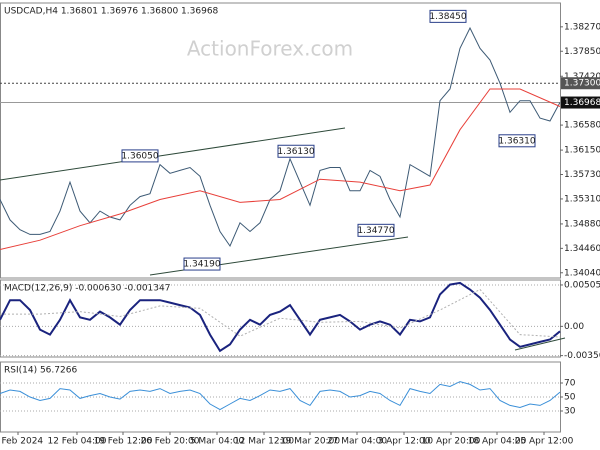 This screenshot has height=450, width=600. What do you see at coordinates (582, 126) in the screenshot?
I see `y-tick-label: 1.36580` at bounding box center [582, 126].